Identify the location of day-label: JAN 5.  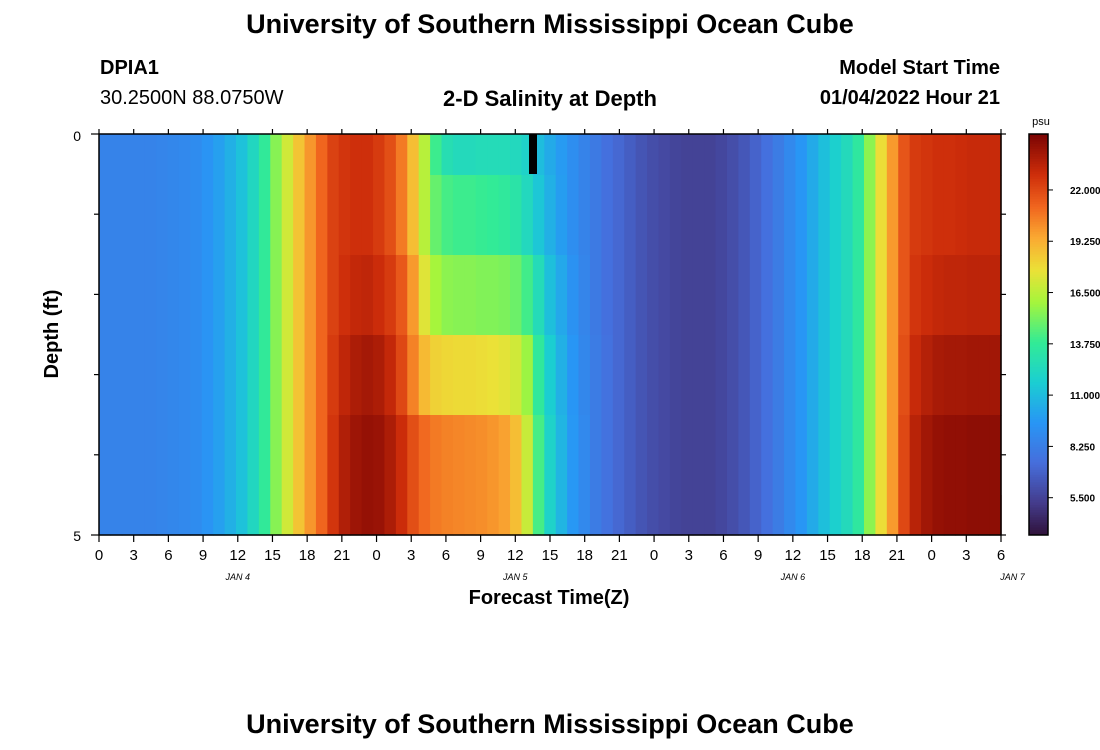
(515, 577).